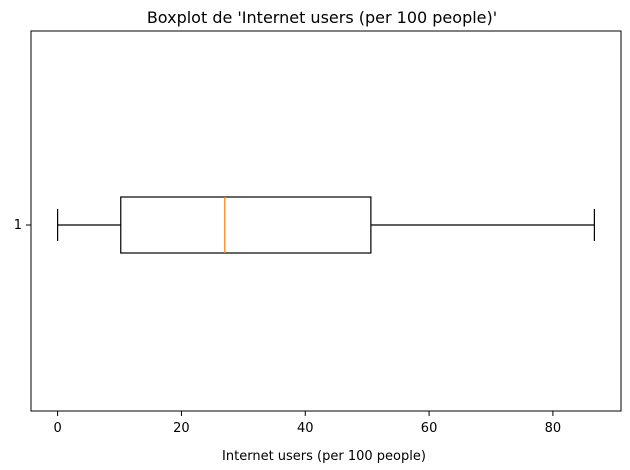 The width and height of the screenshot is (630, 470). I want to click on iqr-box, so click(246, 225).